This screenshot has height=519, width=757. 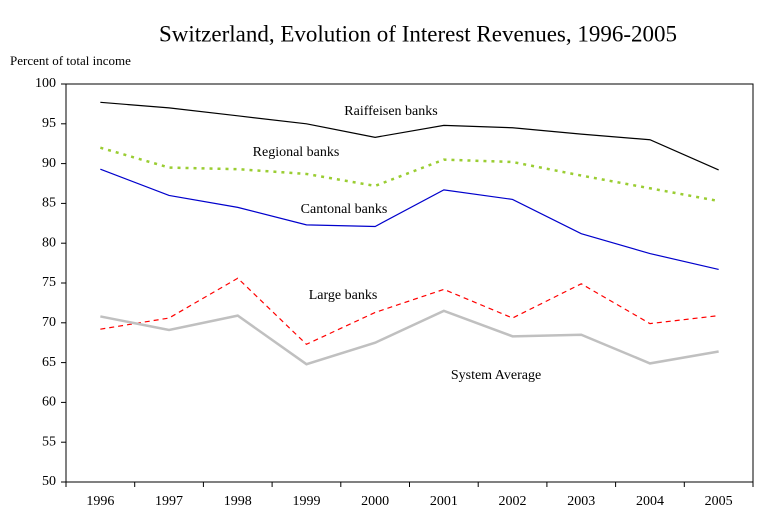 What do you see at coordinates (306, 501) in the screenshot?
I see `x-tick-label: 1999` at bounding box center [306, 501].